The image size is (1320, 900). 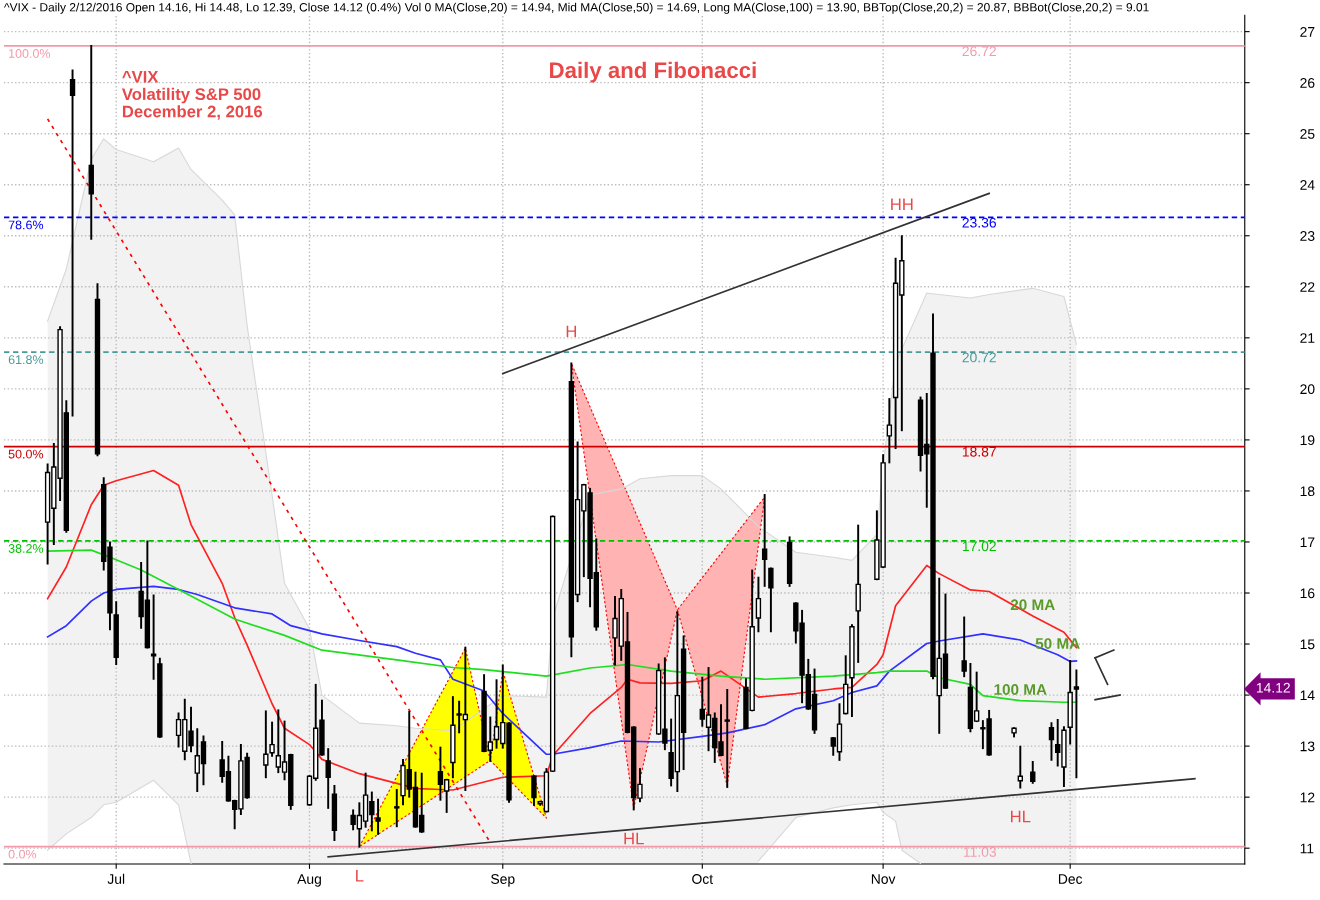 I want to click on x-tick-label: Oct, so click(x=702, y=879).